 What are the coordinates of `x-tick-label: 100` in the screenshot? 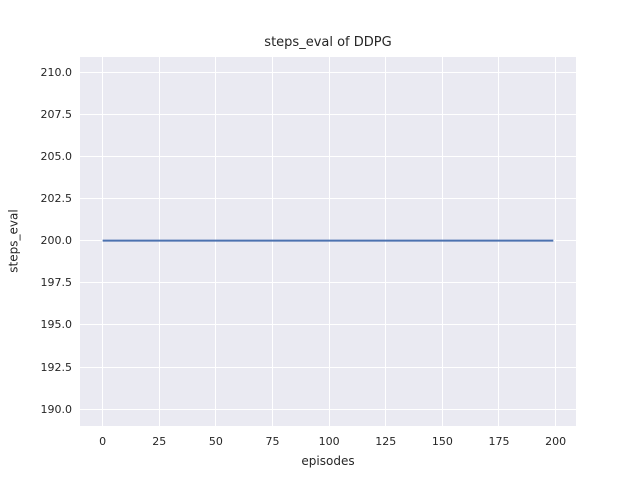 It's located at (329, 441).